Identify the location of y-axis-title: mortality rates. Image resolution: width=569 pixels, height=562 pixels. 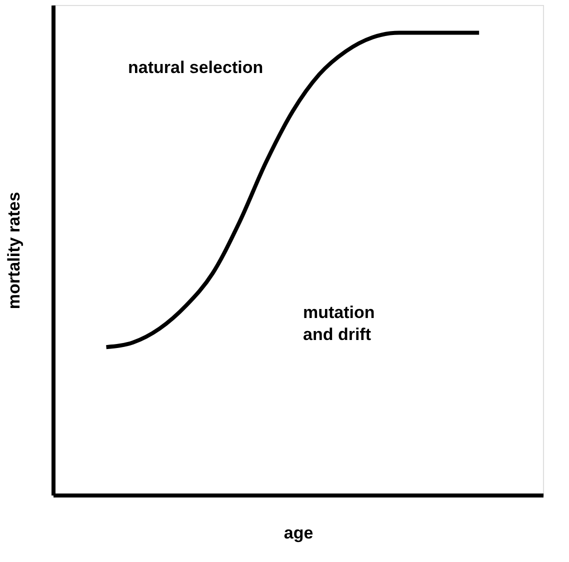
(14, 251).